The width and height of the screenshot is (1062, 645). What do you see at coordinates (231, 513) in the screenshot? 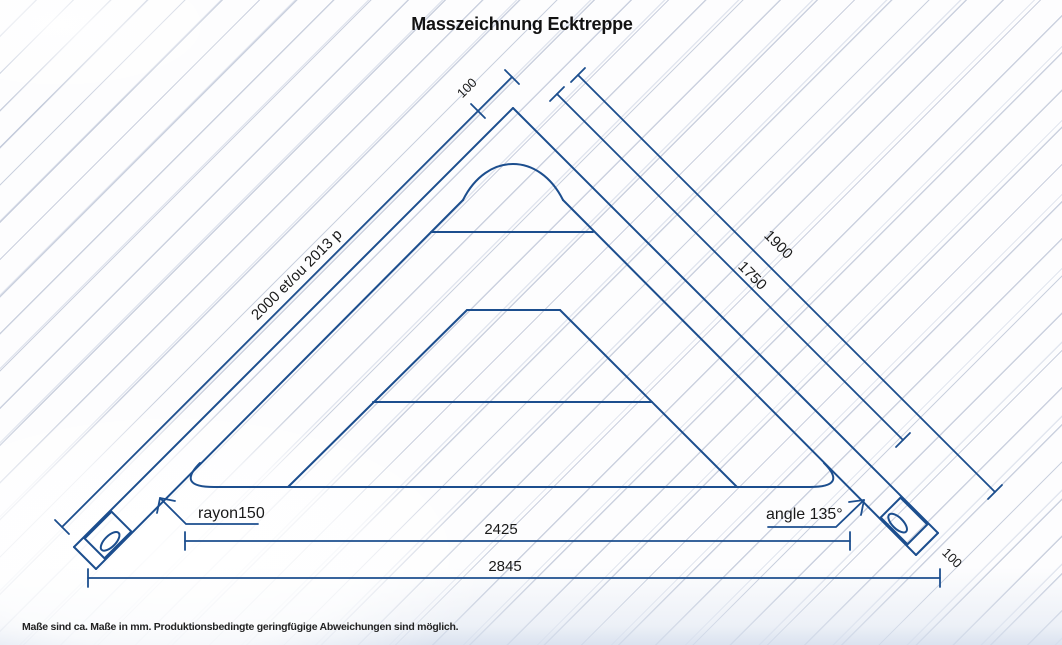
I see `dim-label-radius: rayon150` at bounding box center [231, 513].